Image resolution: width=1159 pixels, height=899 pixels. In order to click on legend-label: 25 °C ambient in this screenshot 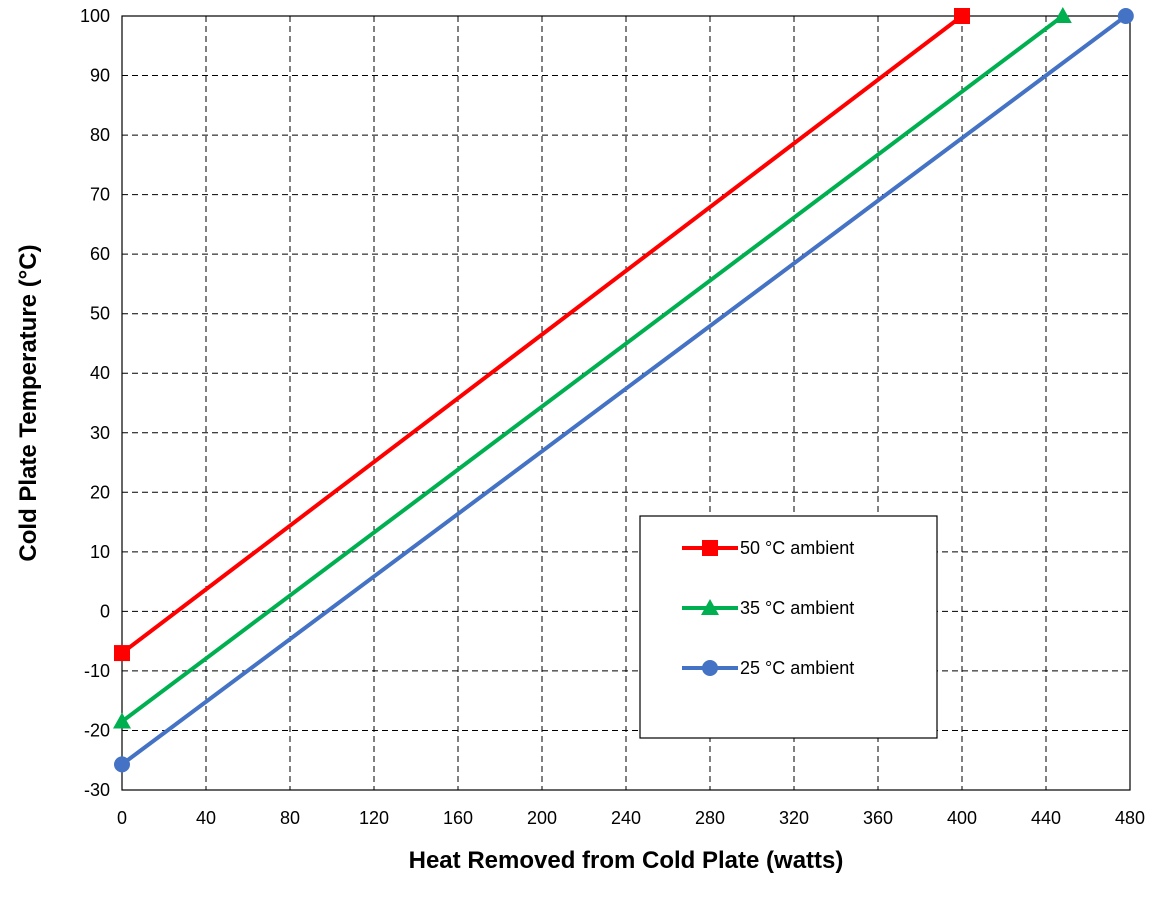, I will do `click(797, 668)`.